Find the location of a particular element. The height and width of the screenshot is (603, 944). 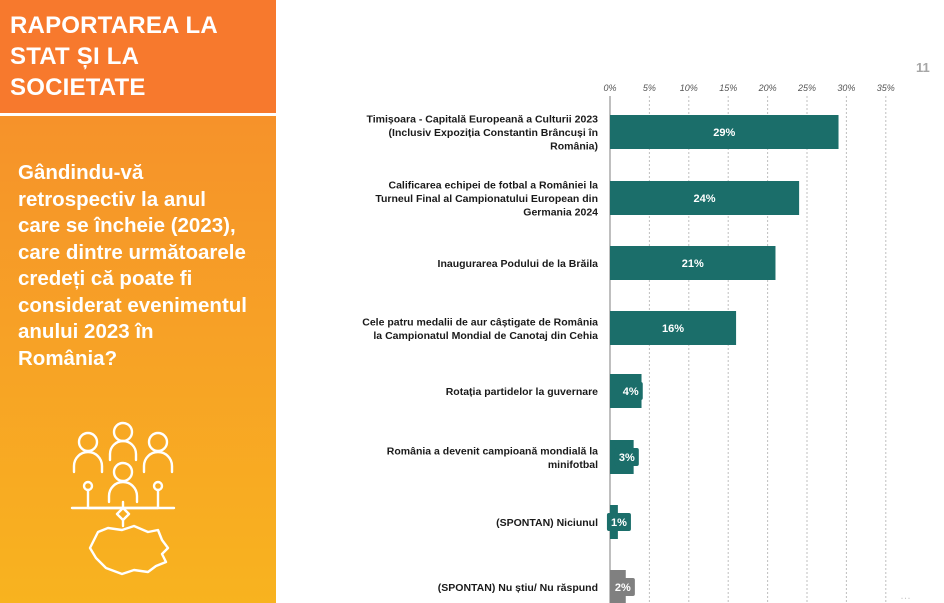

x-tick-label: 10% is located at coordinates (689, 88).